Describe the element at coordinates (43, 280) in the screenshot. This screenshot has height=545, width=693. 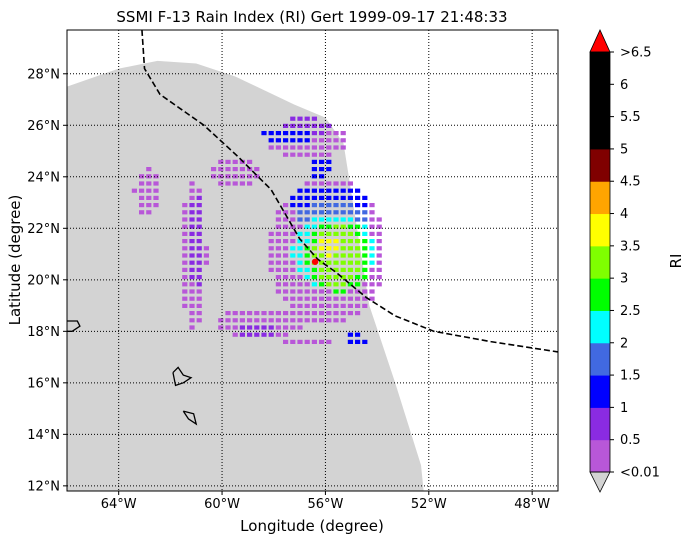
I see `y-tick-label: 20°N` at that location.